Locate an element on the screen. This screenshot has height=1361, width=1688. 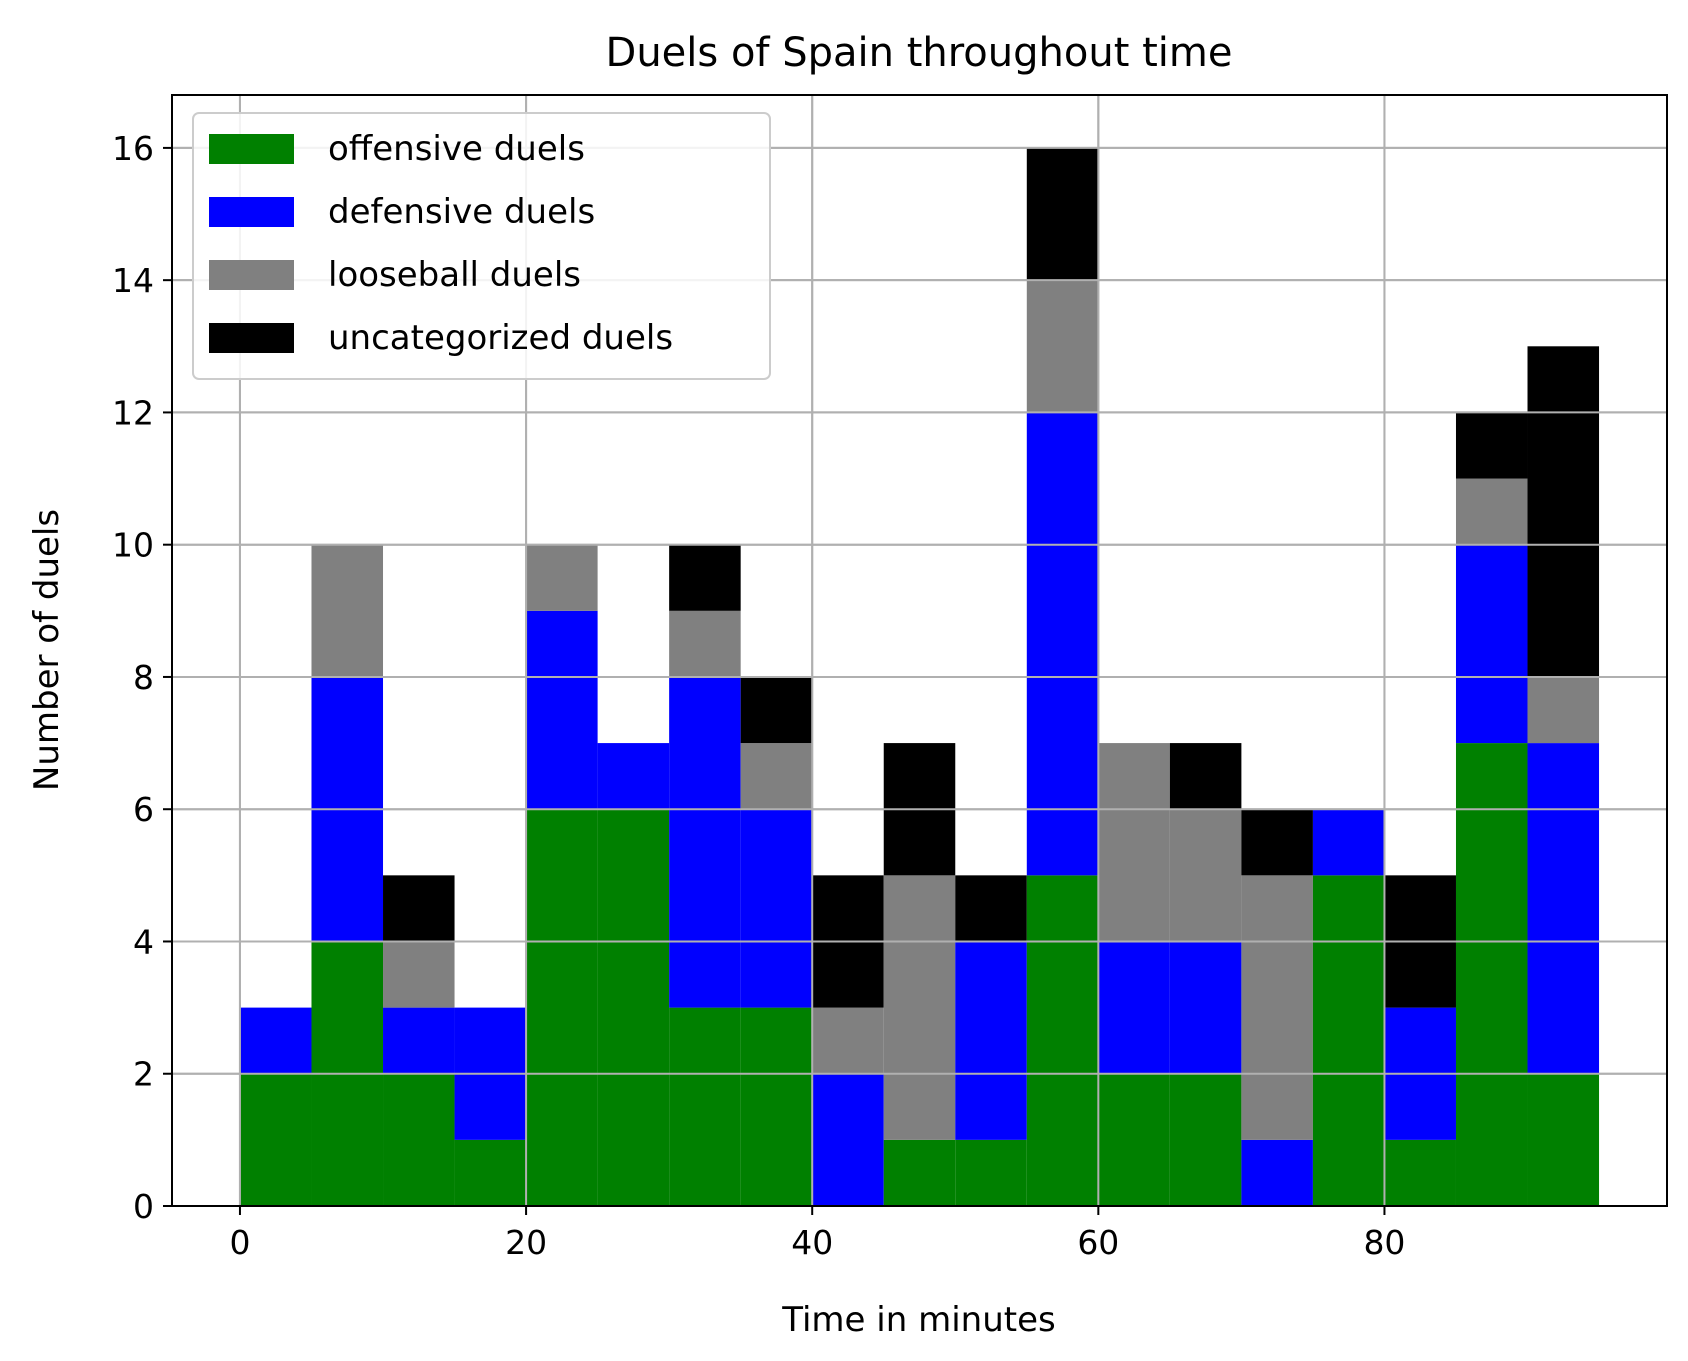
legend-label: uncategorized duels is located at coordinates (500, 338).